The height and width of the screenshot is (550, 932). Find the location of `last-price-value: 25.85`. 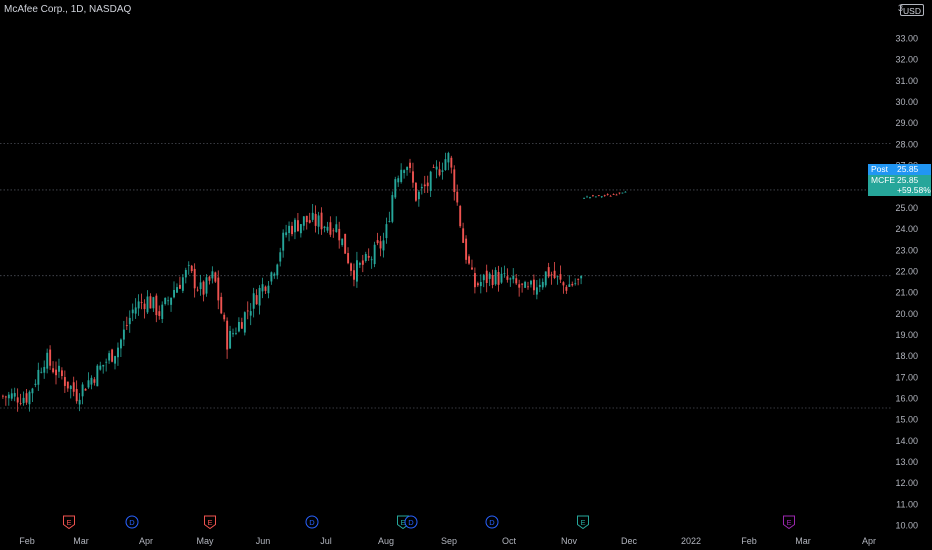

last-price-value: 25.85 is located at coordinates (908, 180).